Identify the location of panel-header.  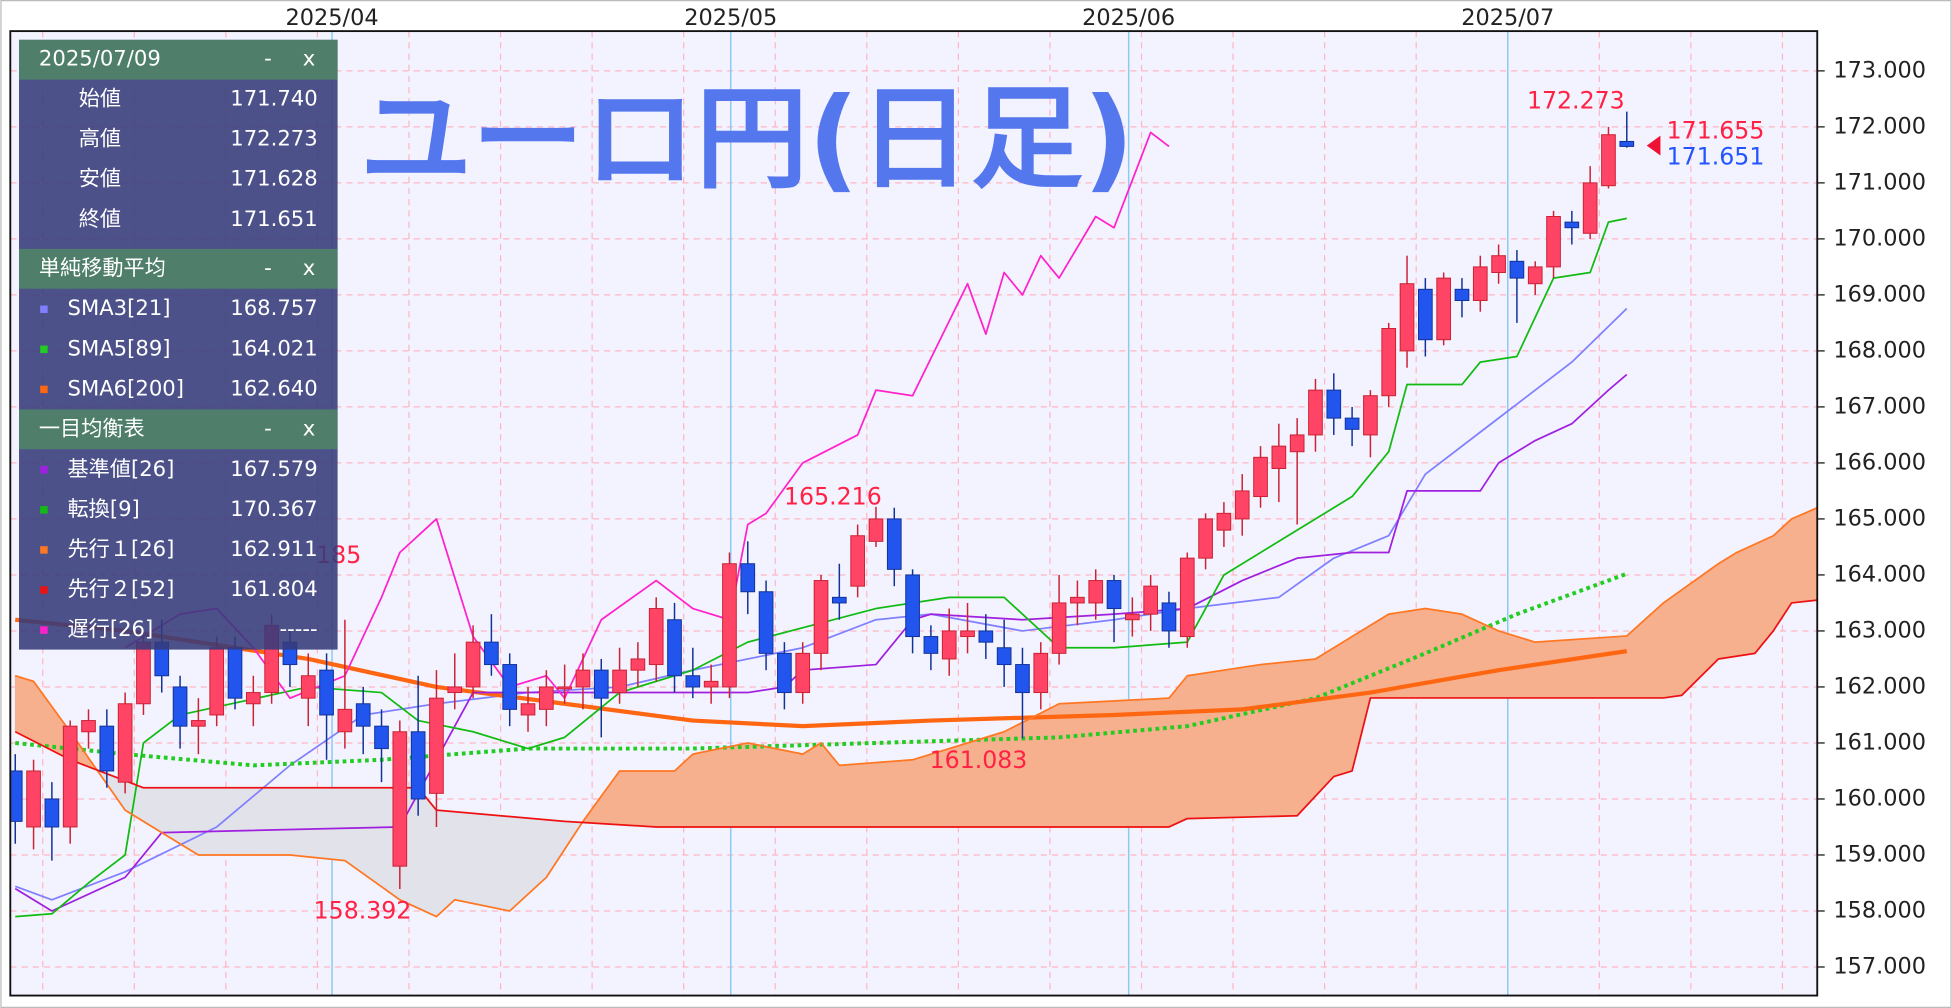
(178, 59).